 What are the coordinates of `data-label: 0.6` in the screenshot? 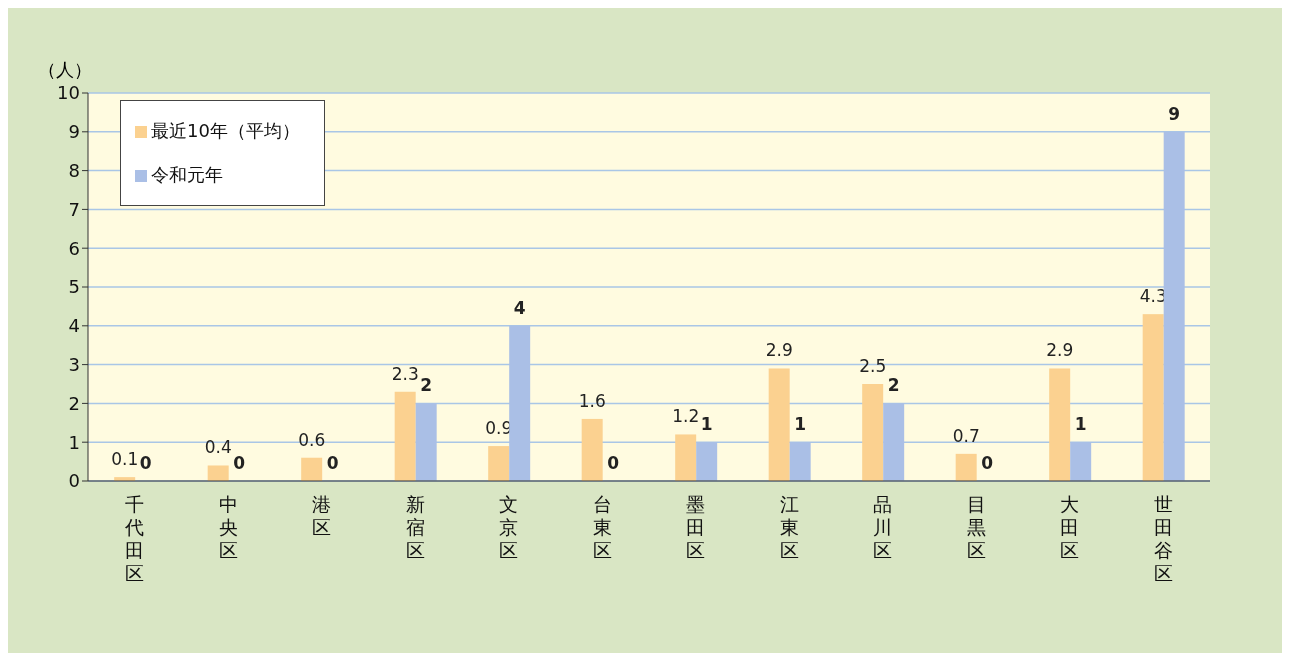 It's located at (312, 439).